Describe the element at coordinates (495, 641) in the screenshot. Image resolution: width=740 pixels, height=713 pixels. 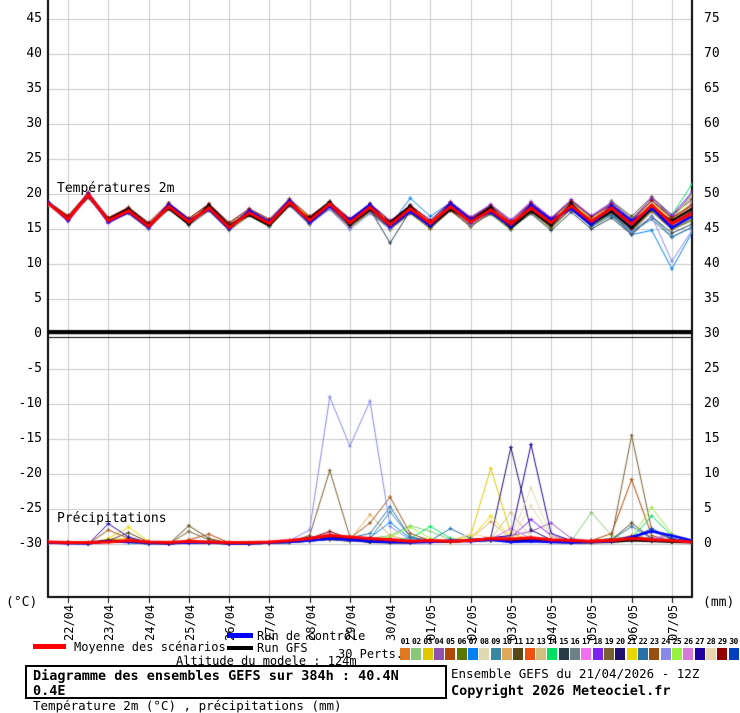
I see `pert-number: 09` at that location.